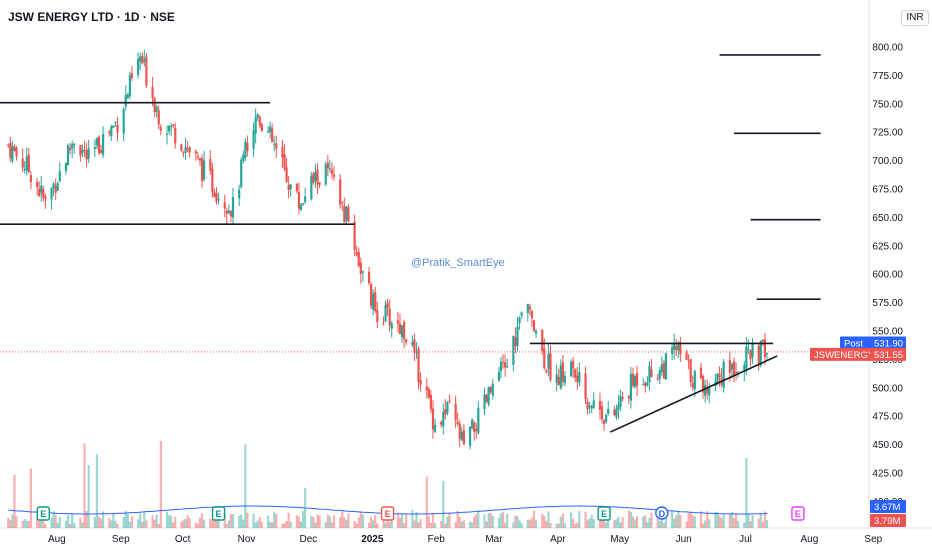  I want to click on y-tick-label: 650.00, so click(887, 218).